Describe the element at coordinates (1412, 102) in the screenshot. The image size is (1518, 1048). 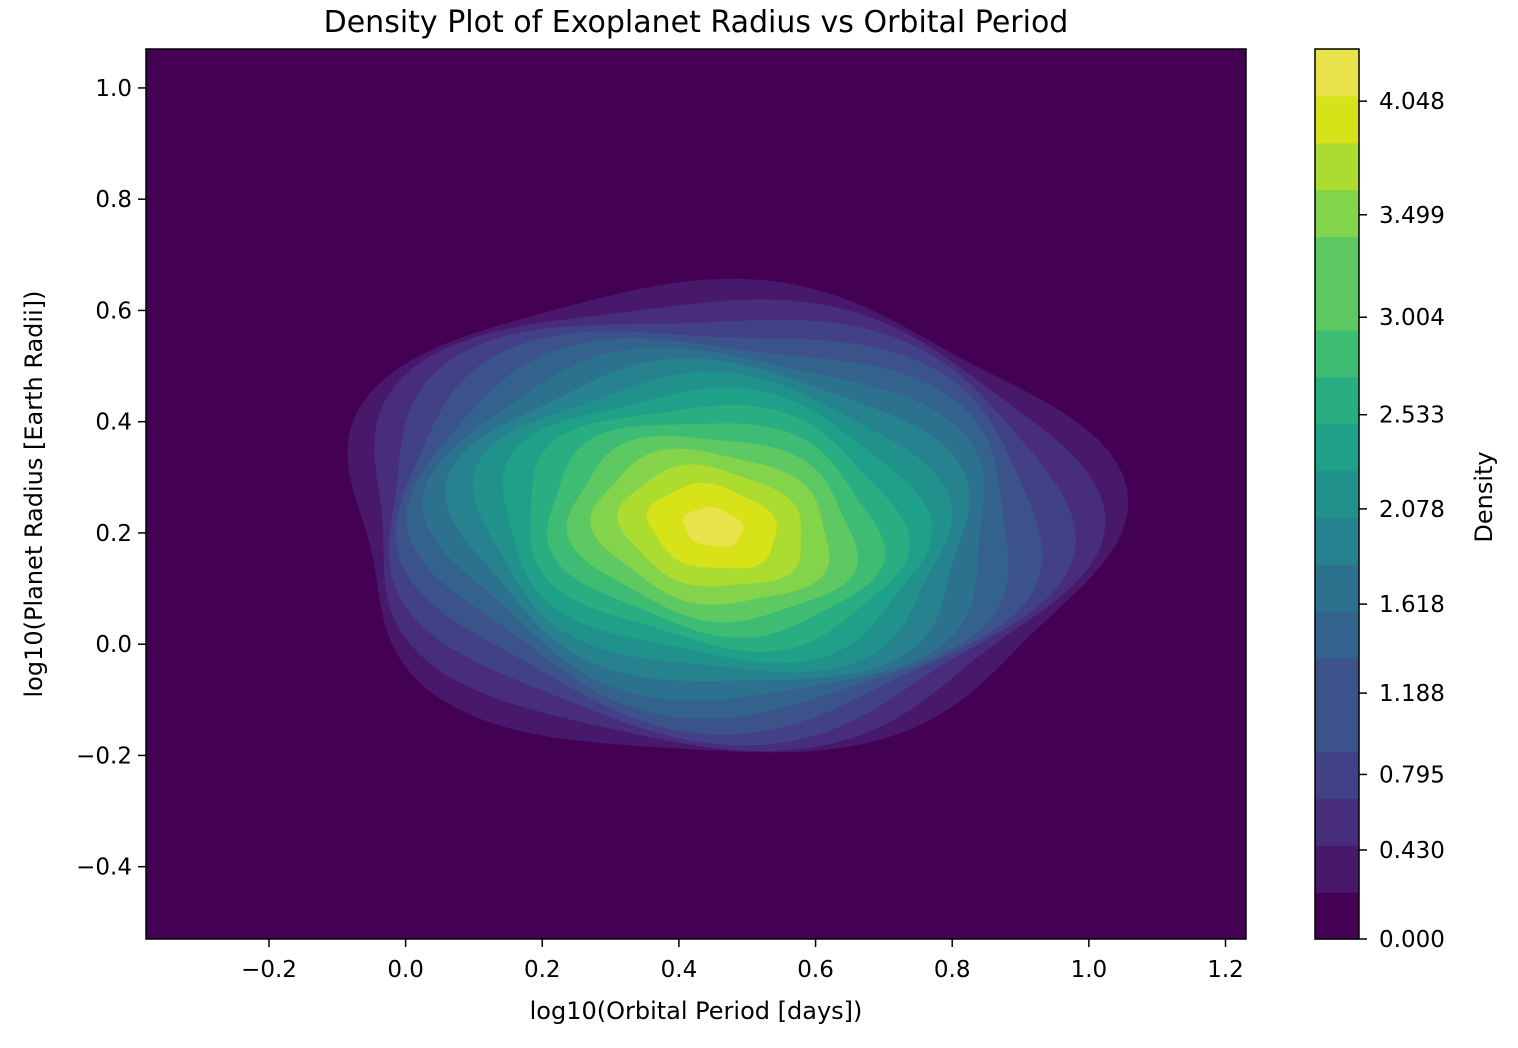
I see `colorbar-tick-label: 4.048` at that location.